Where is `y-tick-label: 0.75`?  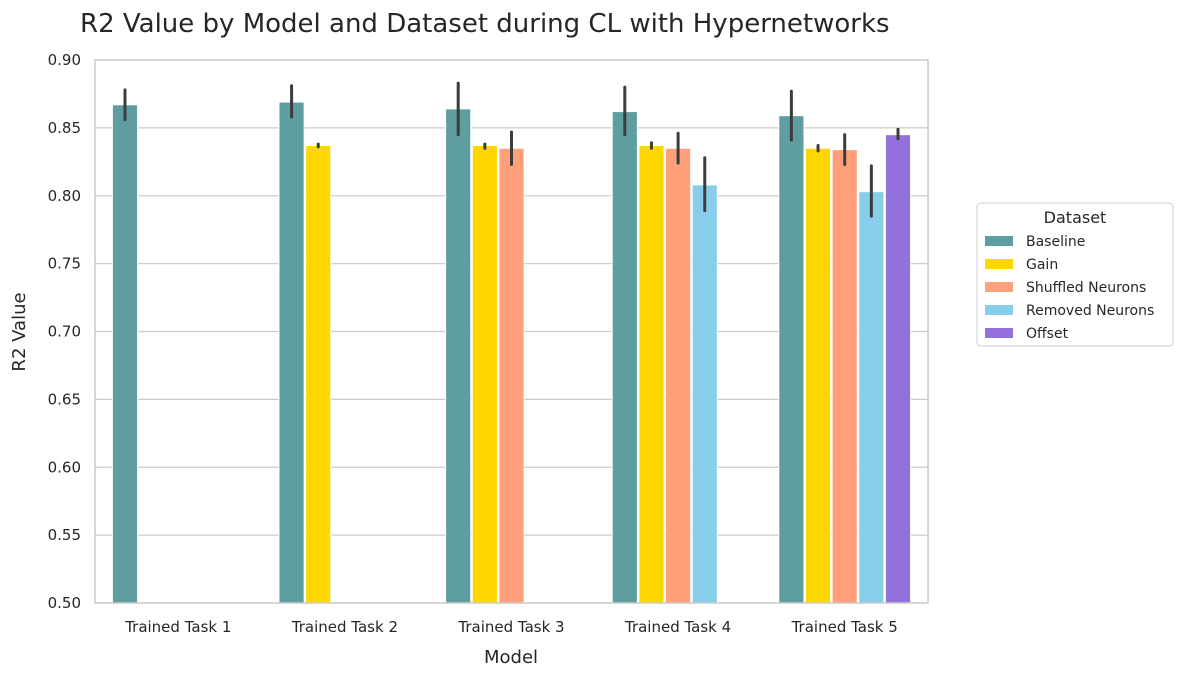
y-tick-label: 0.75 is located at coordinates (64, 264).